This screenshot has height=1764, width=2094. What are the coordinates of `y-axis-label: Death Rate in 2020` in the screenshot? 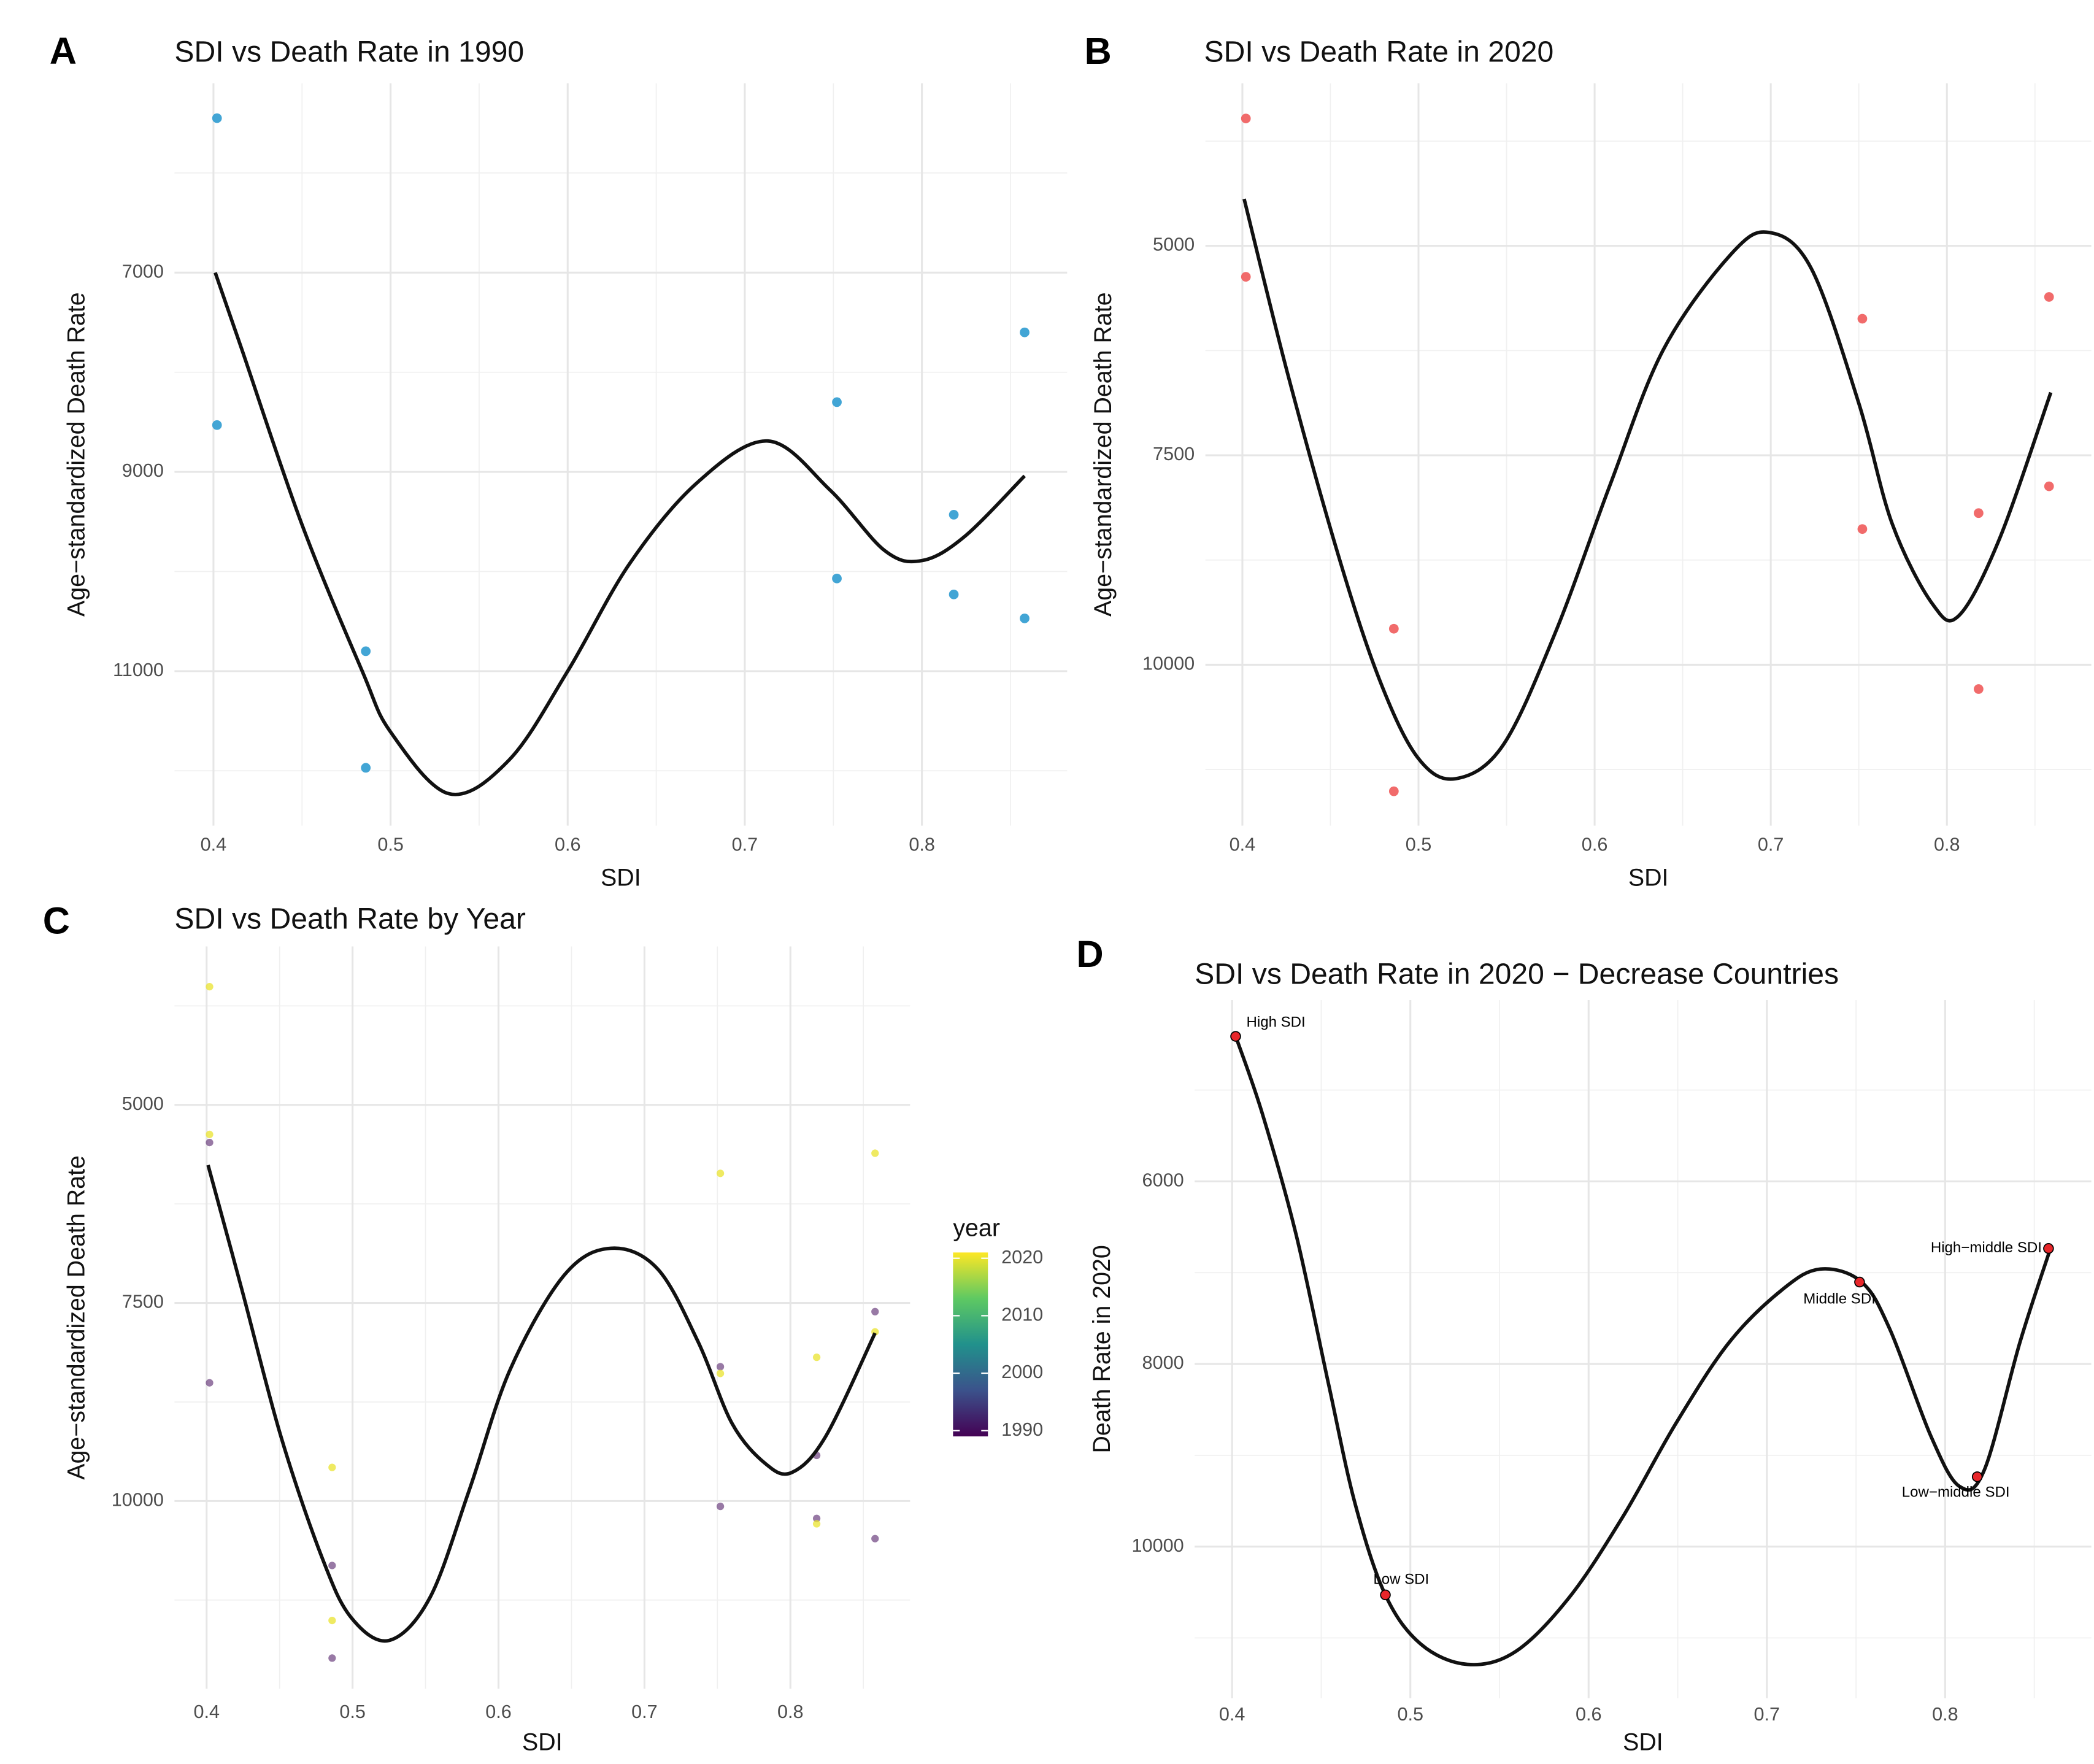 It's located at (1101, 1349).